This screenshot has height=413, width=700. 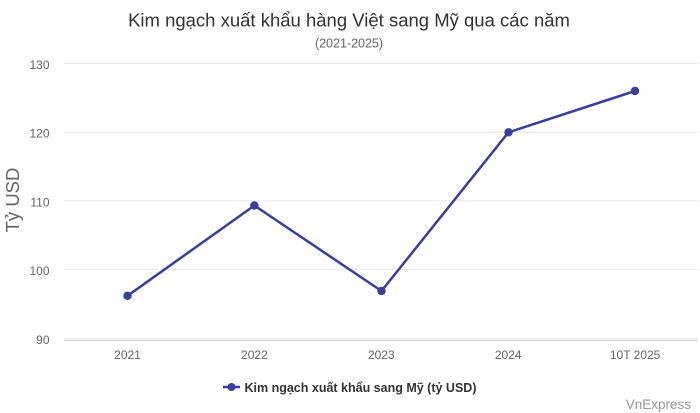 What do you see at coordinates (39, 271) in the screenshot?
I see `svg-text: 100` at bounding box center [39, 271].